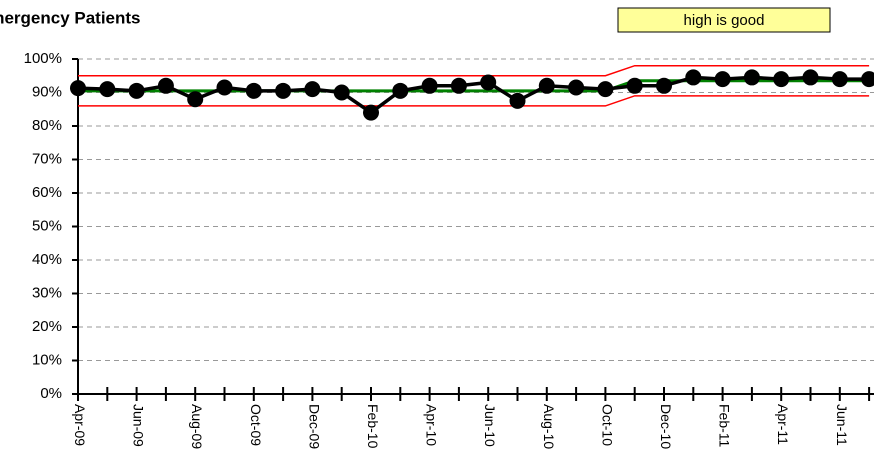 Image resolution: width=874 pixels, height=462 pixels. What do you see at coordinates (139, 425) in the screenshot?
I see `x-tick-label: Jun-09` at bounding box center [139, 425].